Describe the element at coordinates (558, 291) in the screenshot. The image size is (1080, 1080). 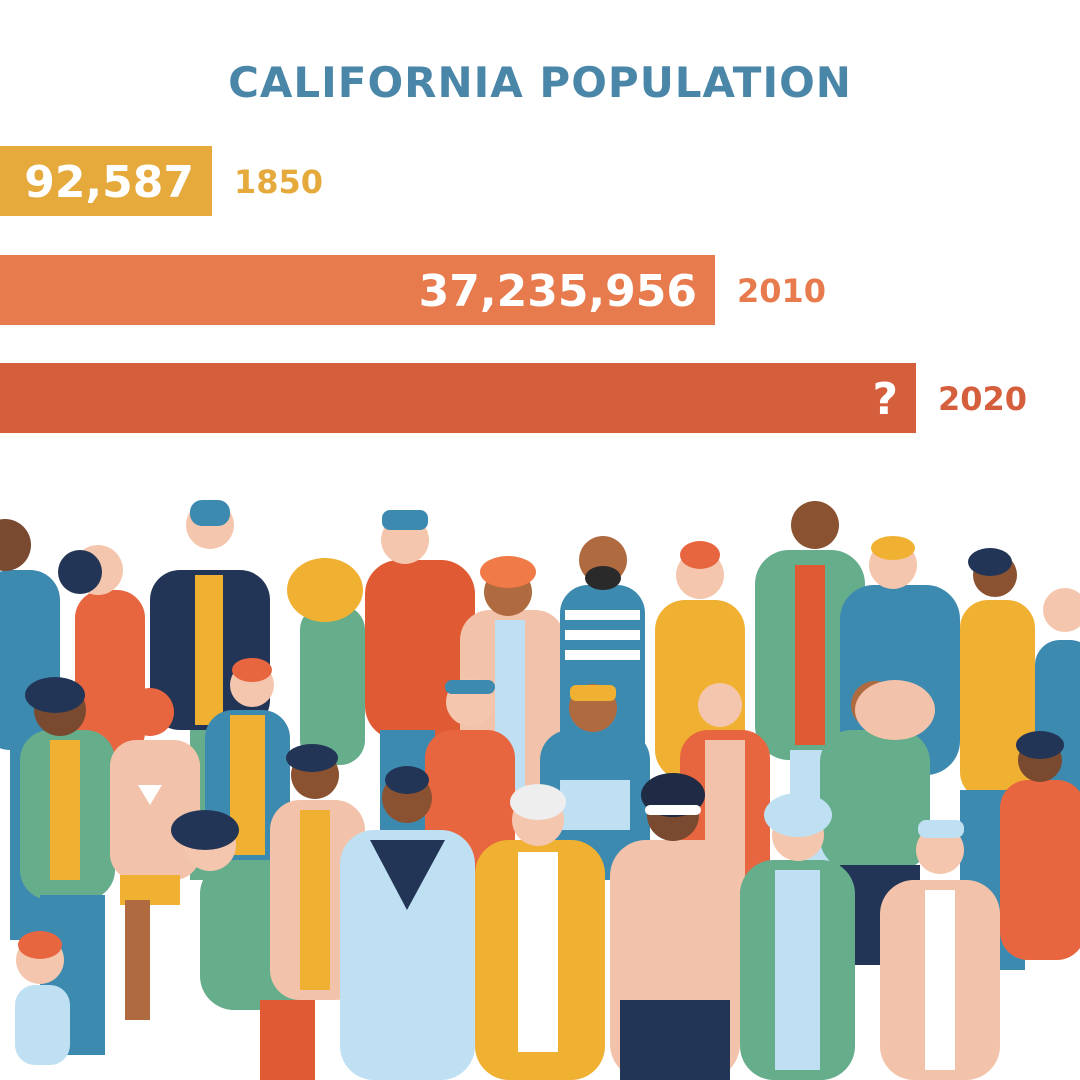
I see `bar-value-label-2010: 37,235,956` at that location.